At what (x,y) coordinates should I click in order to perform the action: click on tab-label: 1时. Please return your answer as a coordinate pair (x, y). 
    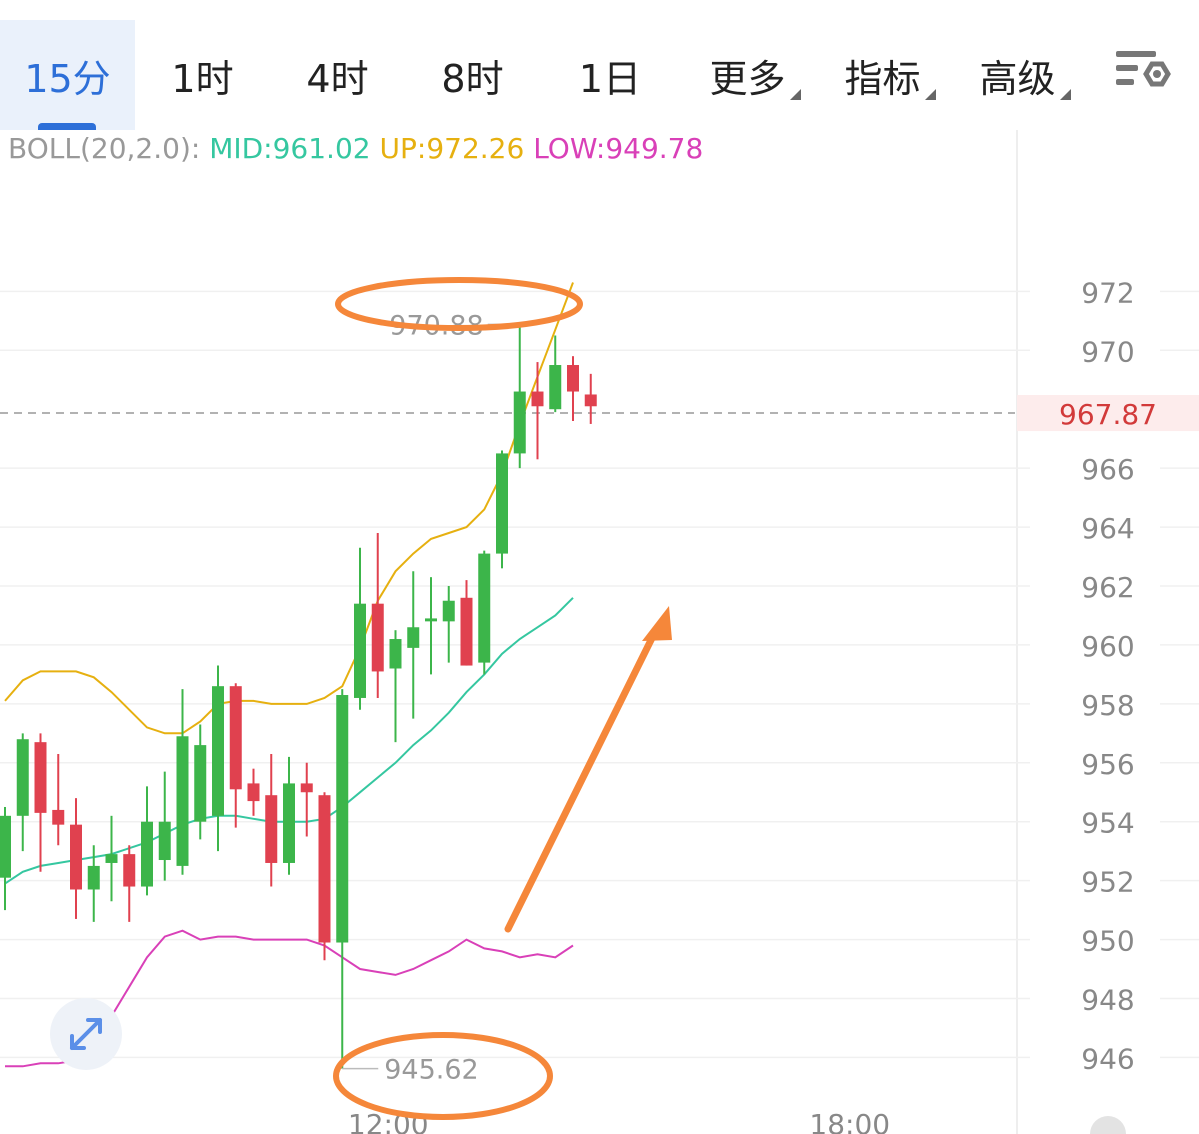
    Looking at the image, I should click on (202, 78).